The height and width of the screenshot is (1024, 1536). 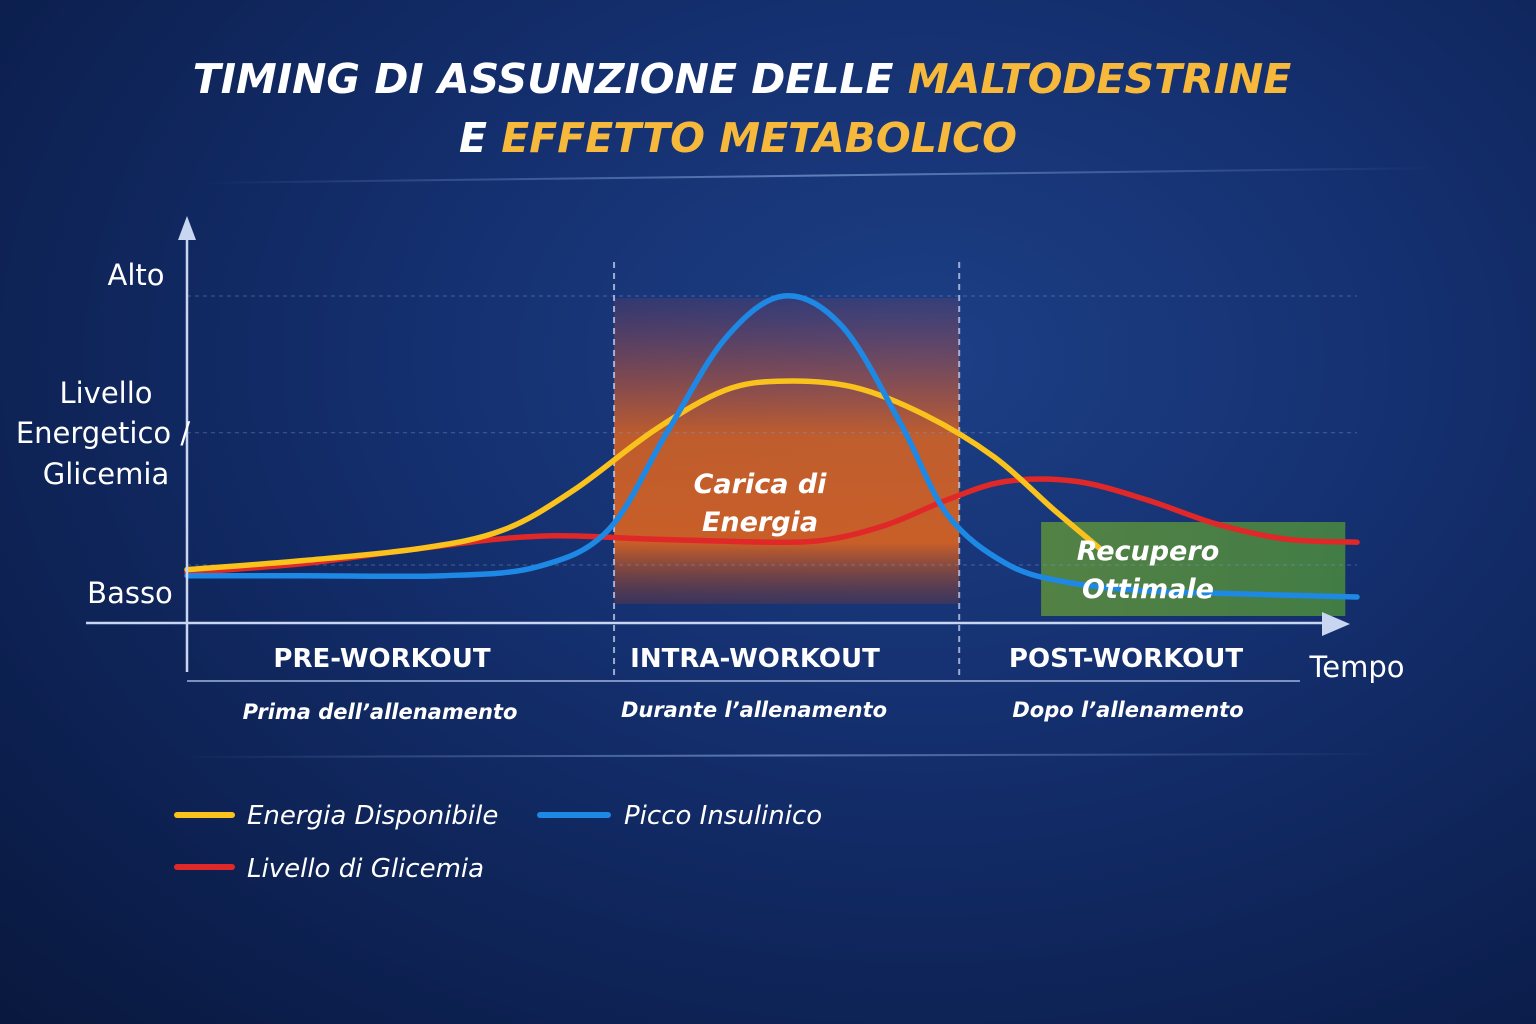 I want to click on legend-item-energia: Energia Disponibile, so click(x=336, y=816).